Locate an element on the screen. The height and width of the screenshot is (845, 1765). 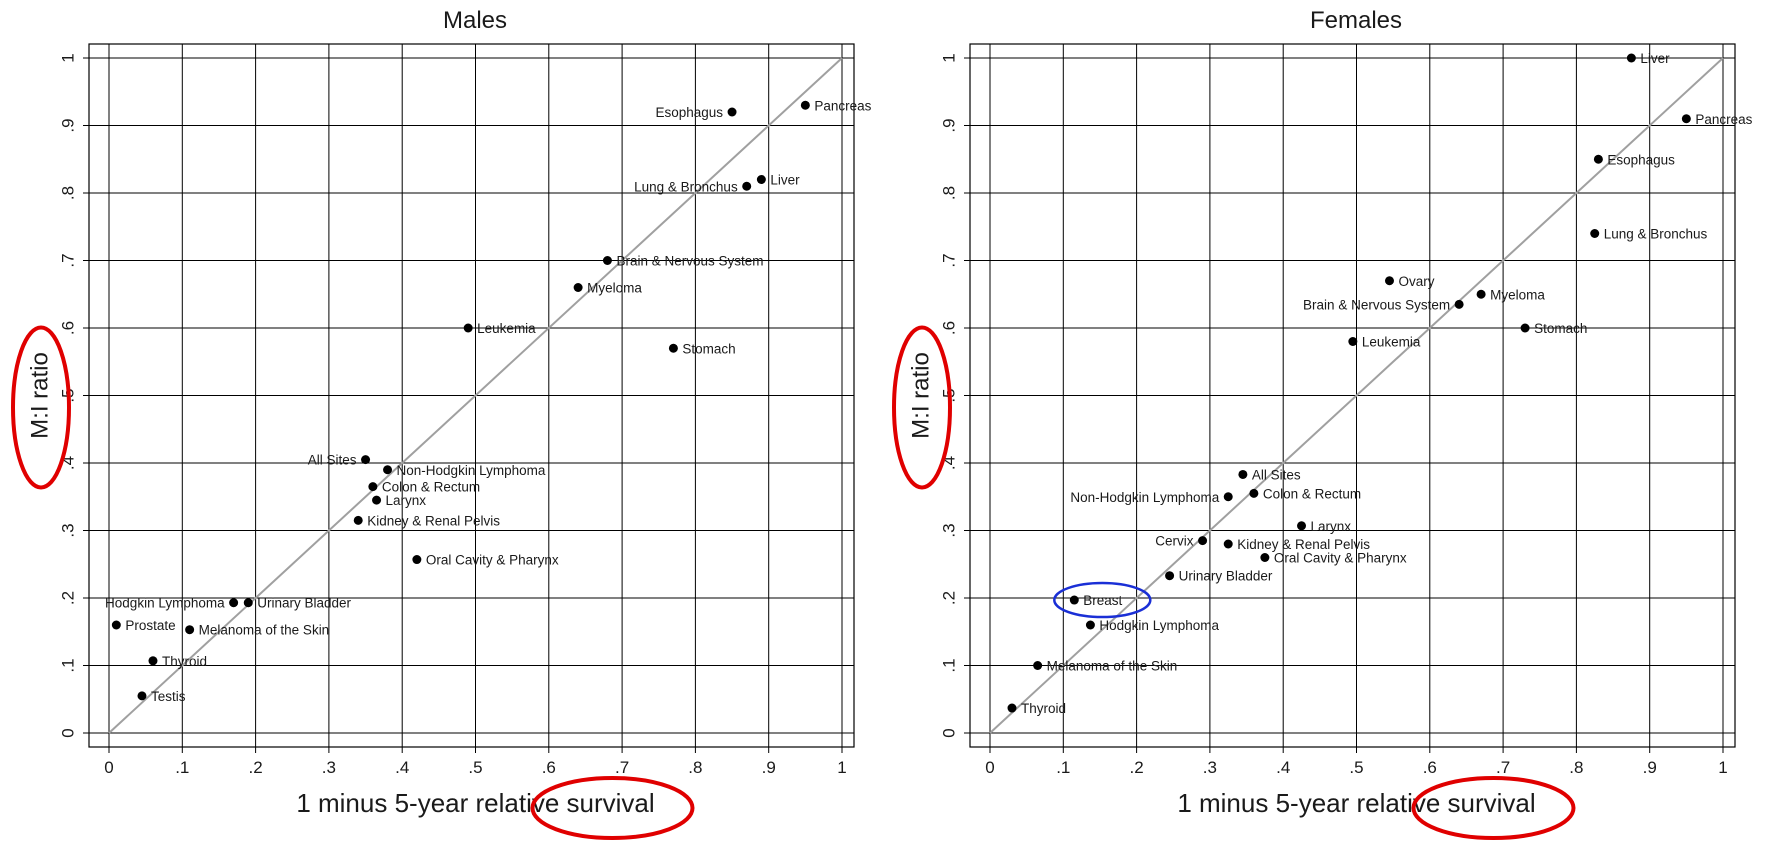
point-label: Pancreas is located at coordinates (842, 105).